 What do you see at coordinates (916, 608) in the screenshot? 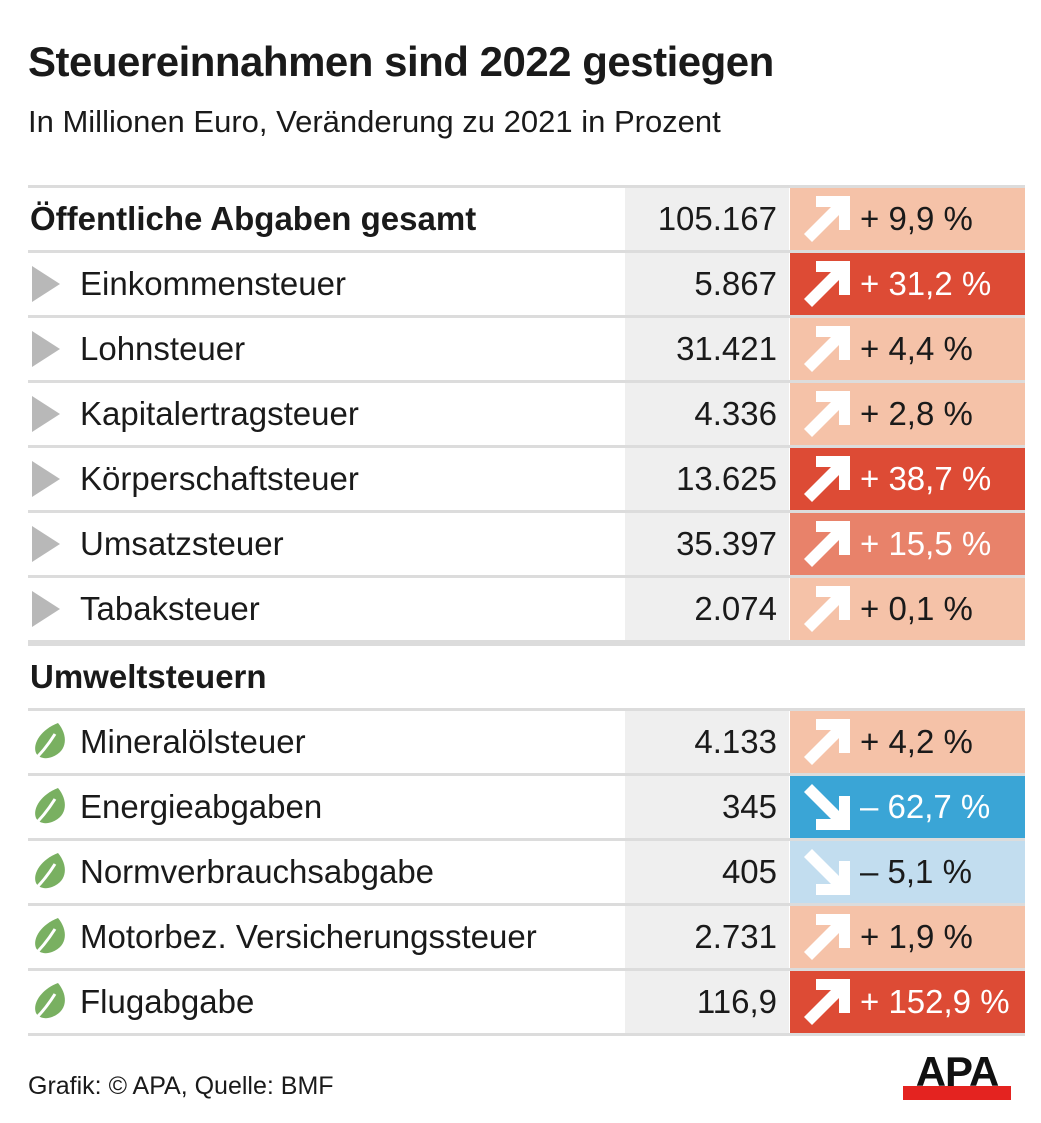
I see `change-text: + 0,1 %` at bounding box center [916, 608].